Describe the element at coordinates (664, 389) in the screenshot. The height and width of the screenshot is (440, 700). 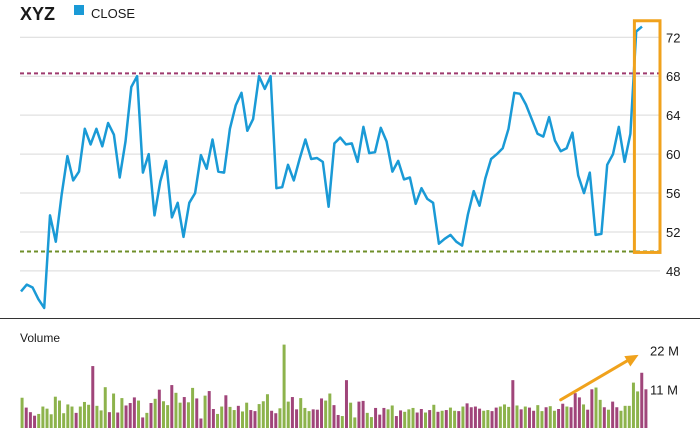
I see `volume-tick-label: 11 M` at that location.